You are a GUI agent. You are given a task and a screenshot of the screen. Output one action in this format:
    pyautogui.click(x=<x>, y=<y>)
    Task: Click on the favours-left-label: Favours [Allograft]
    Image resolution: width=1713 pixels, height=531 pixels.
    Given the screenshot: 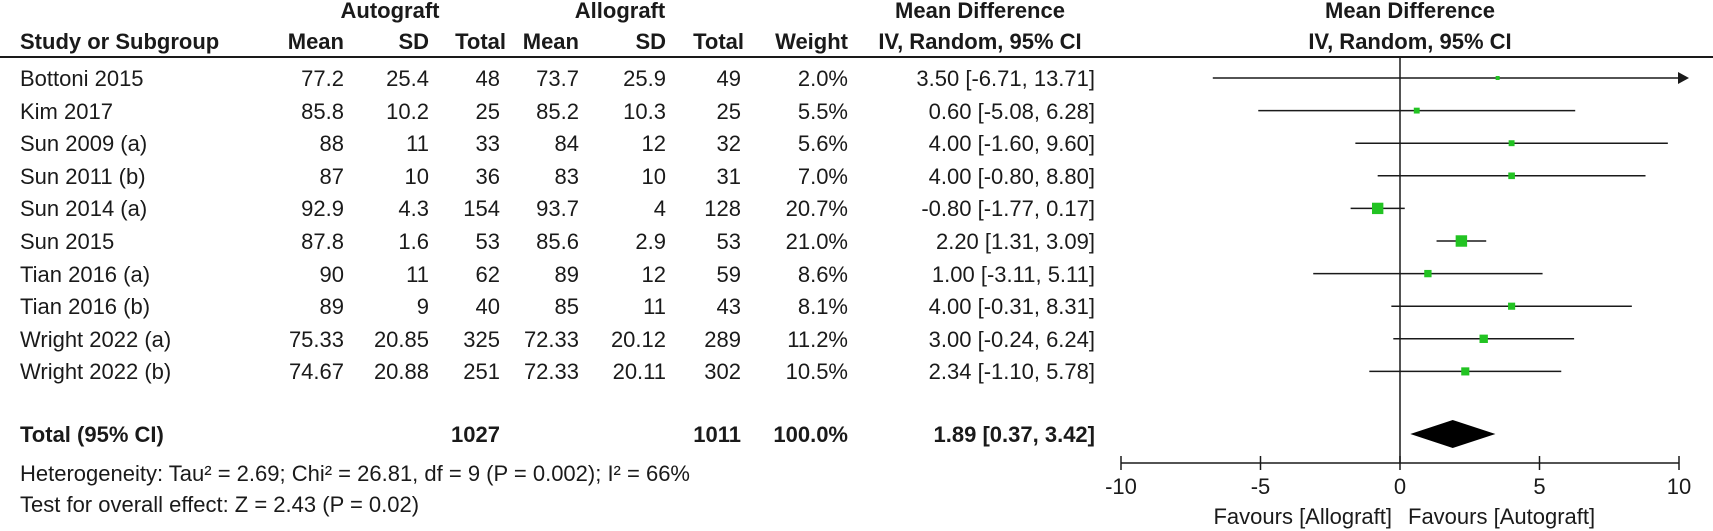 What is the action you would take?
    pyautogui.click(x=1302, y=516)
    